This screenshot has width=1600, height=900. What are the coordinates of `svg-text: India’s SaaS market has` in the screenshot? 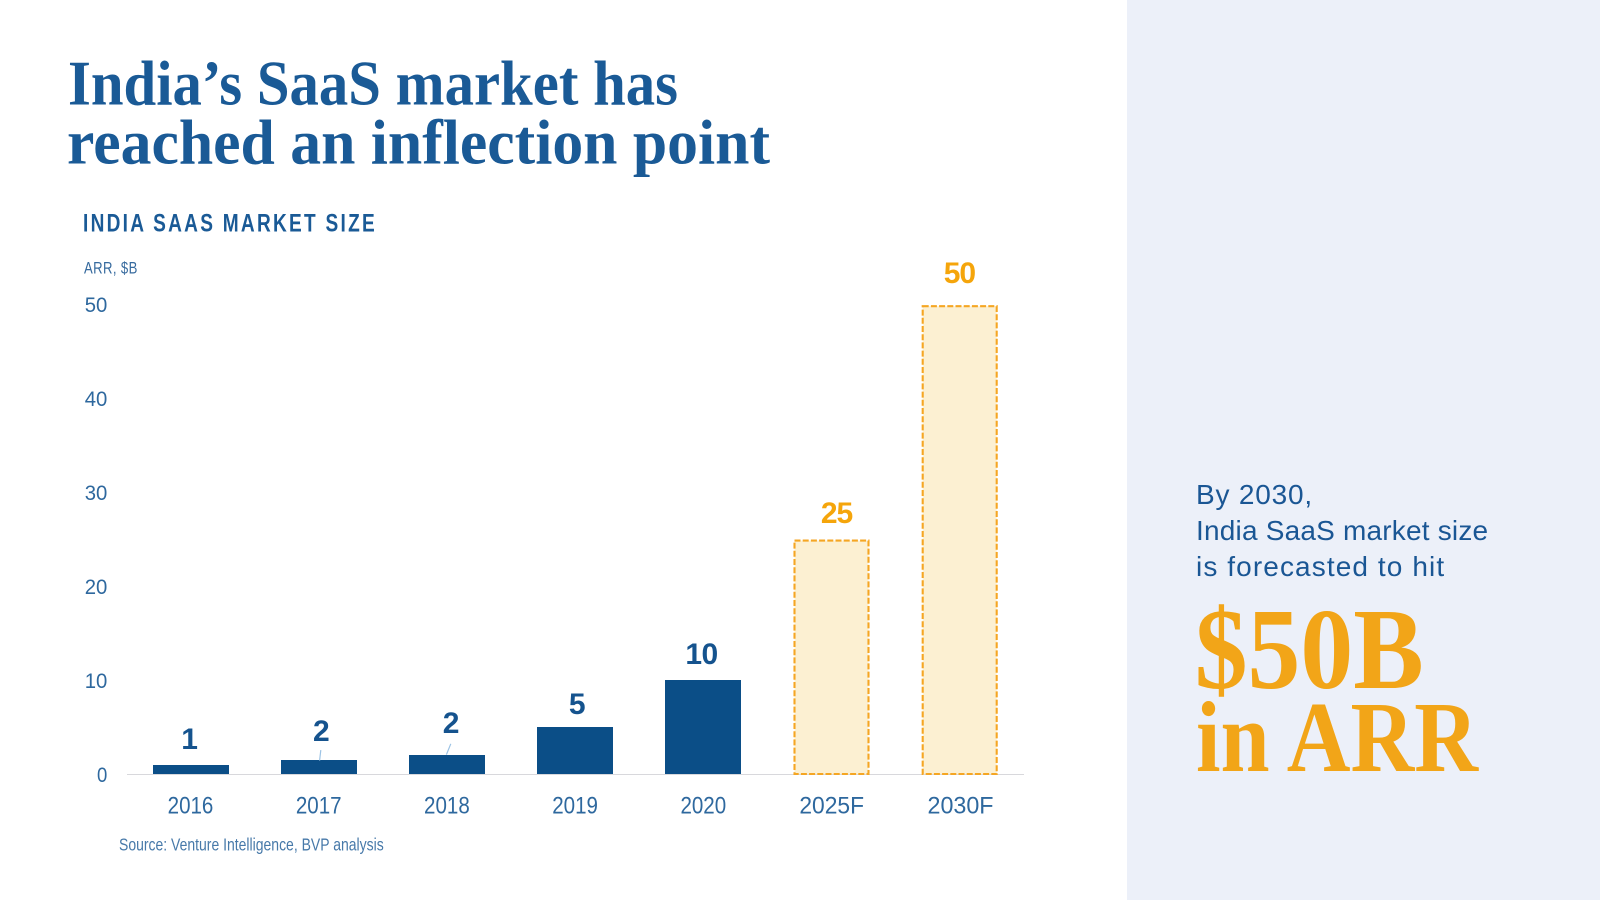 It's located at (373, 84).